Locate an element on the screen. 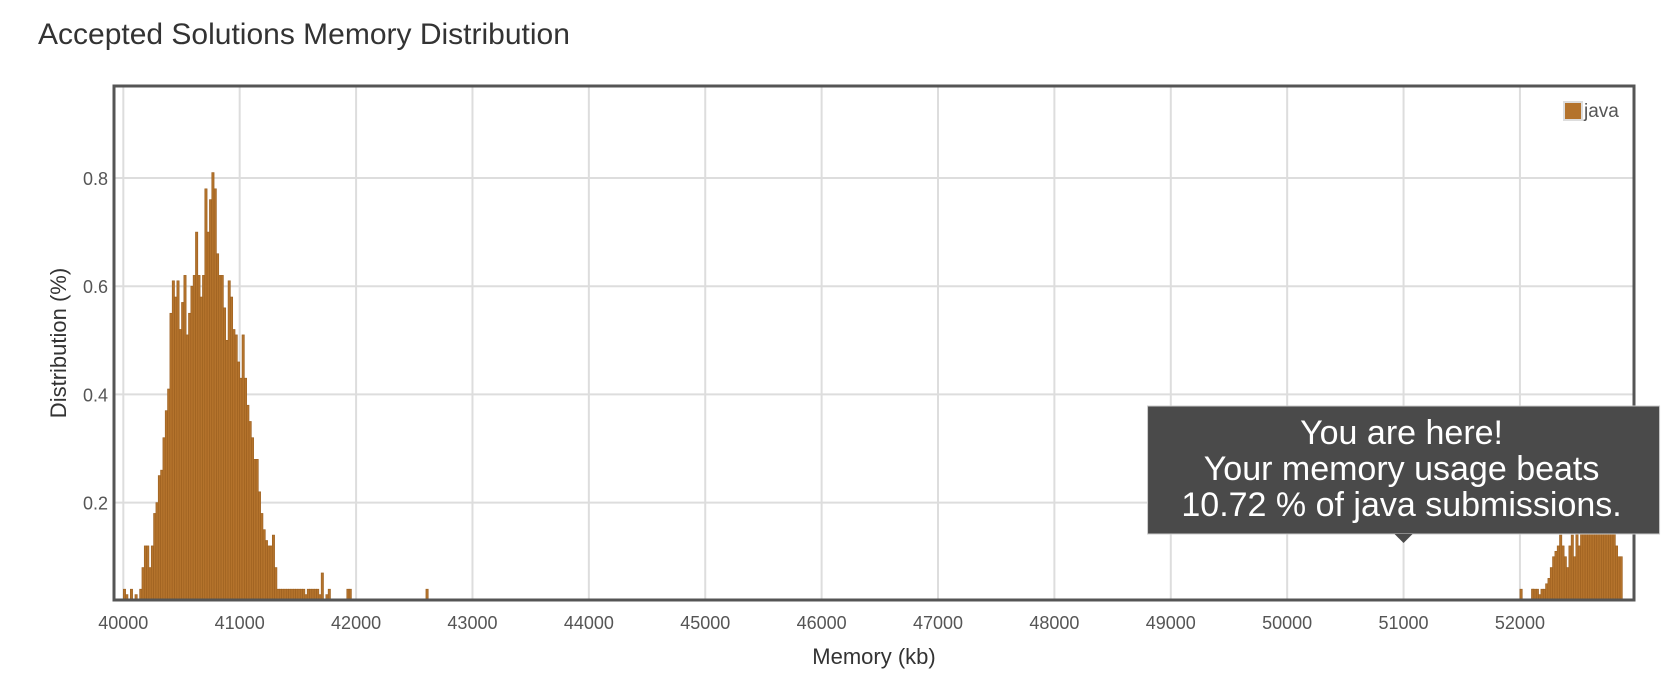 Image resolution: width=1679 pixels, height=686 pixels. legend: java is located at coordinates (1591, 111).